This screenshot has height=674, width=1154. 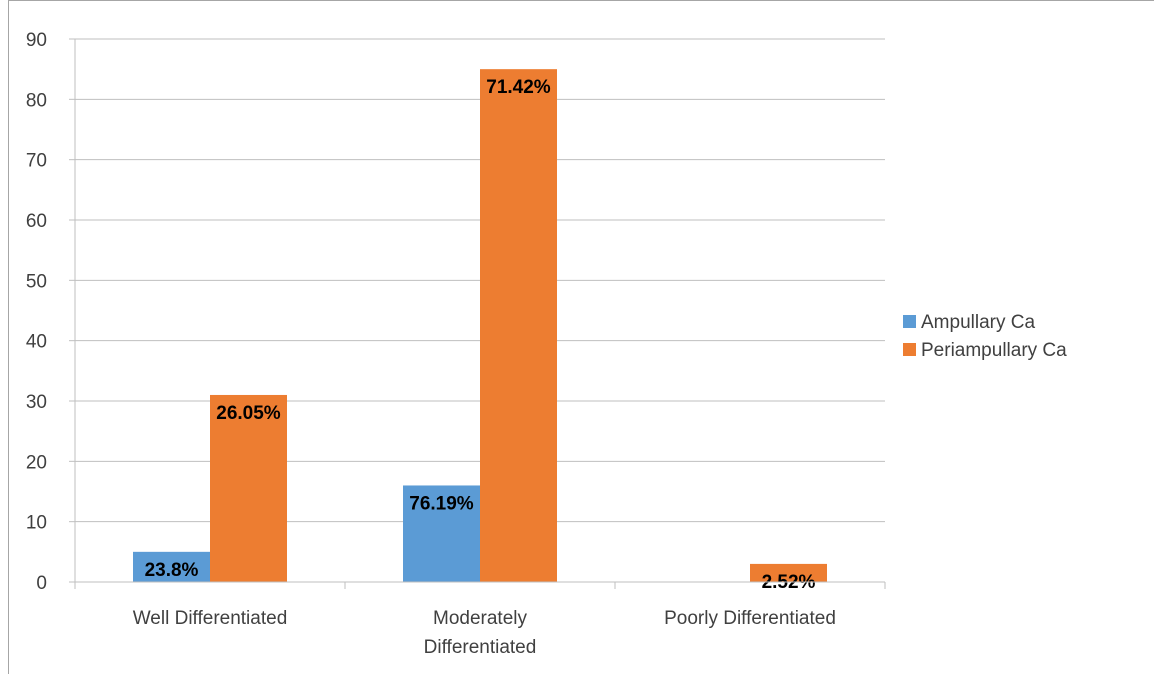 I want to click on x-tick-label: Differentiated, so click(x=480, y=647).